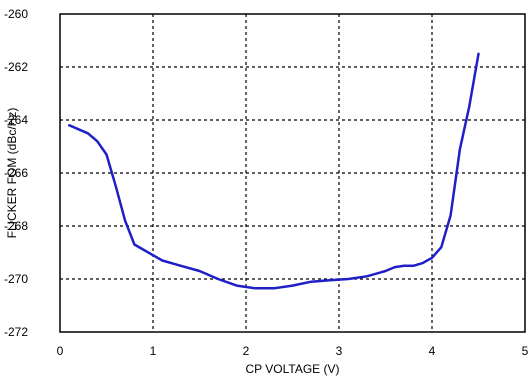 Image resolution: width=528 pixels, height=383 pixels. What do you see at coordinates (339, 351) in the screenshot?
I see `x-tick-label: 3` at bounding box center [339, 351].